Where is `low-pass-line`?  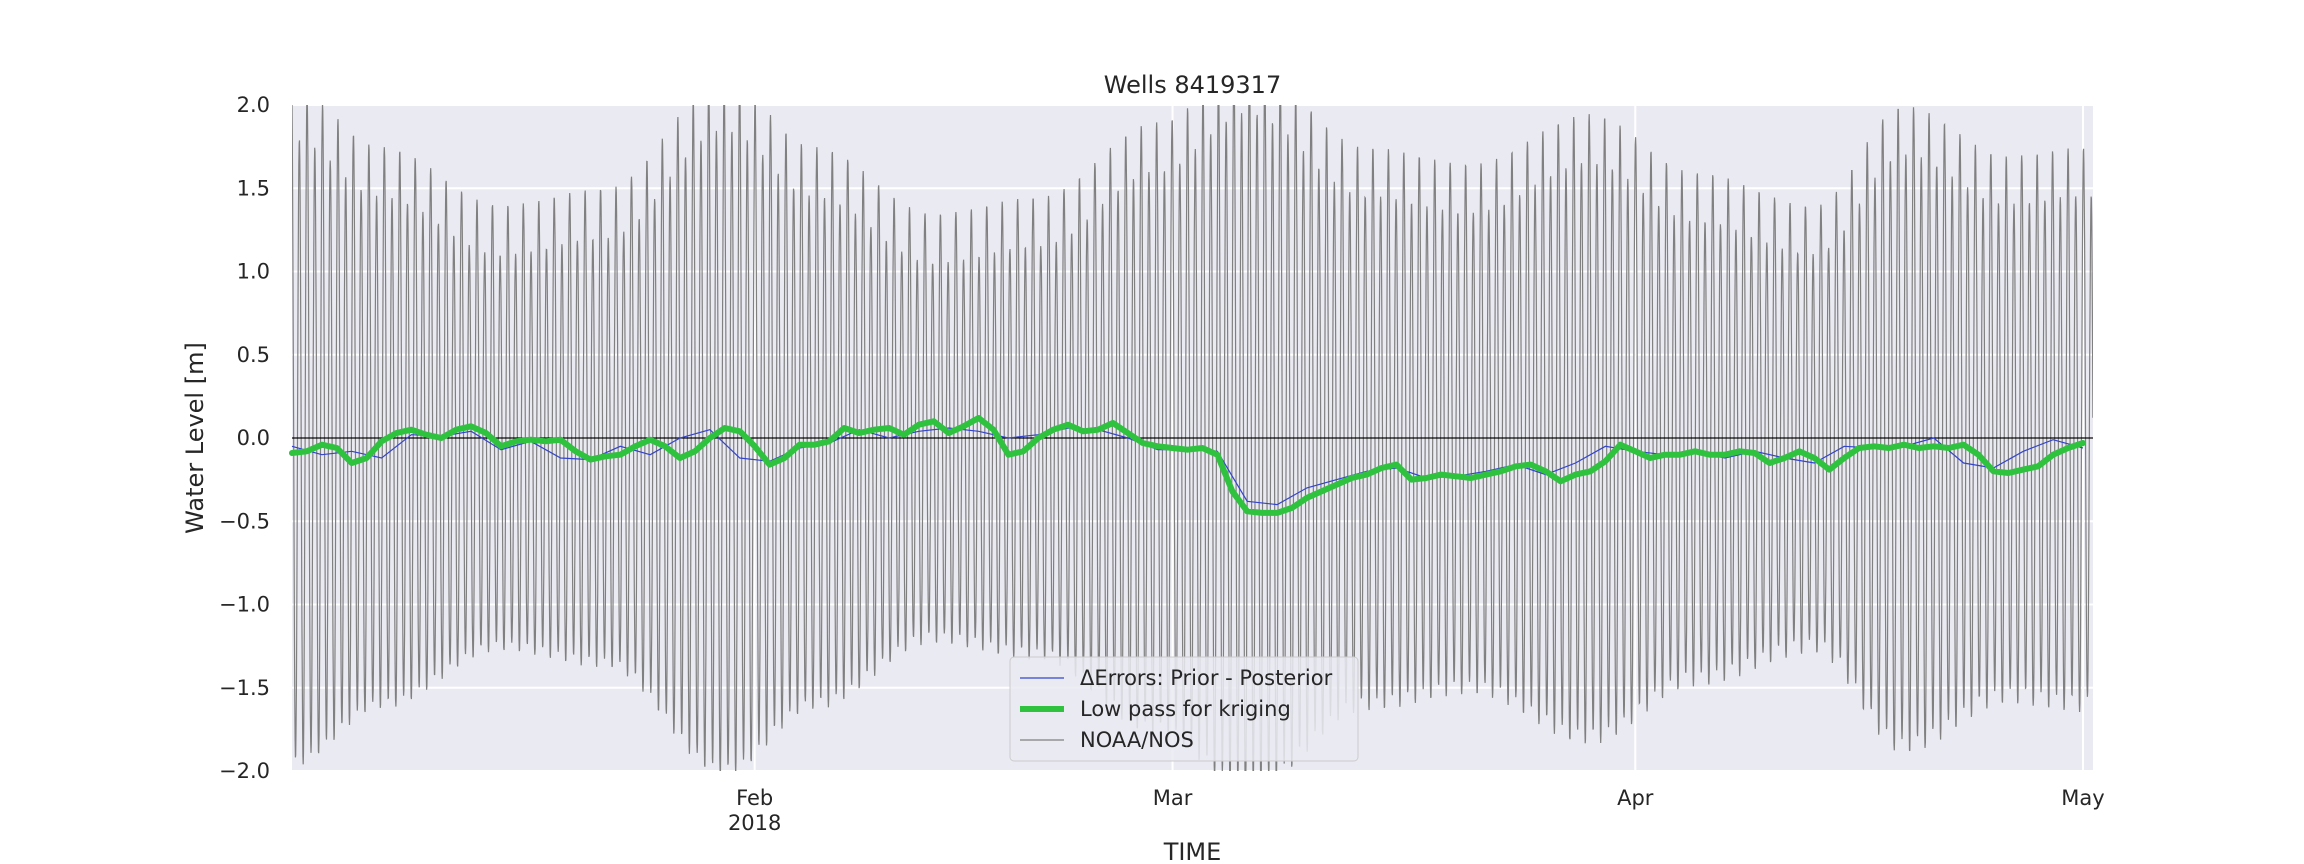 low-pass-line is located at coordinates (1187, 465).